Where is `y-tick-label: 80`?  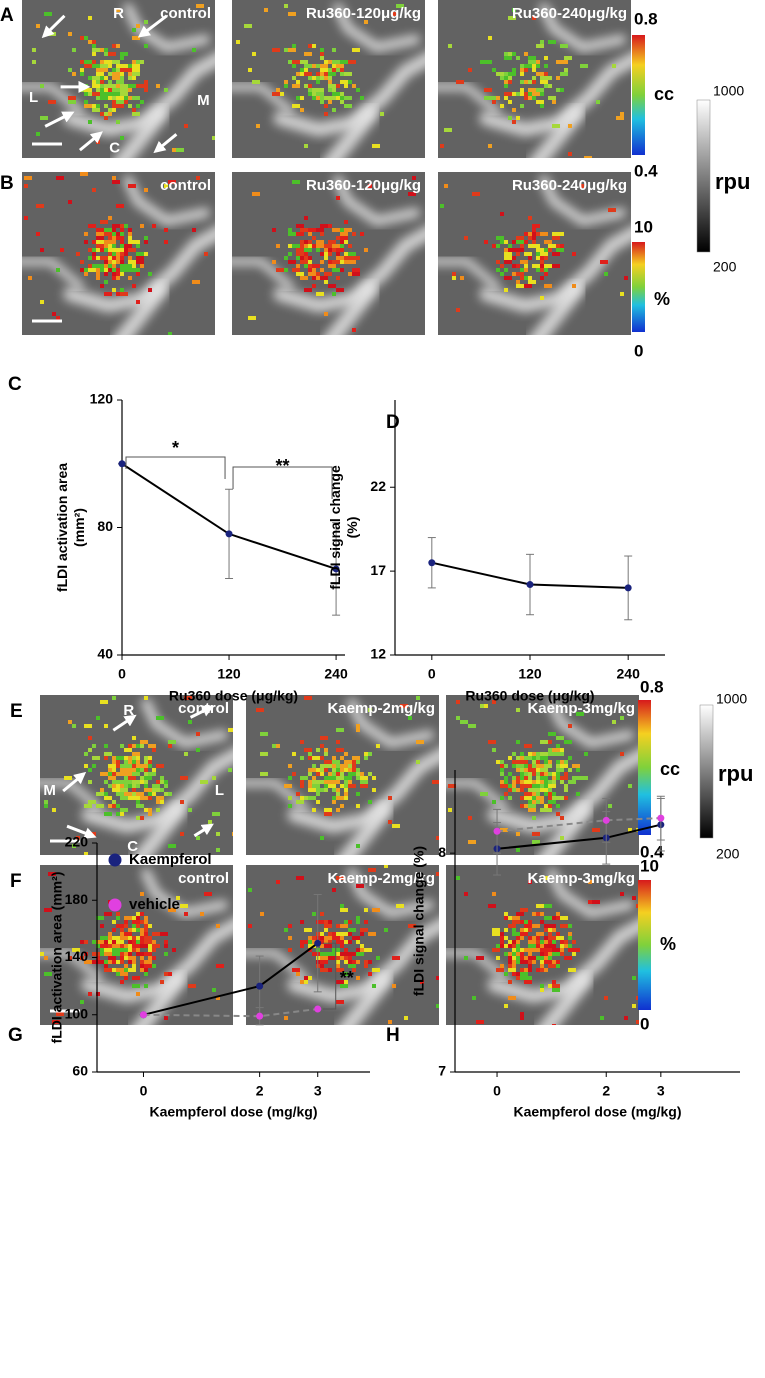
y-tick-label: 80 is located at coordinates (105, 526).